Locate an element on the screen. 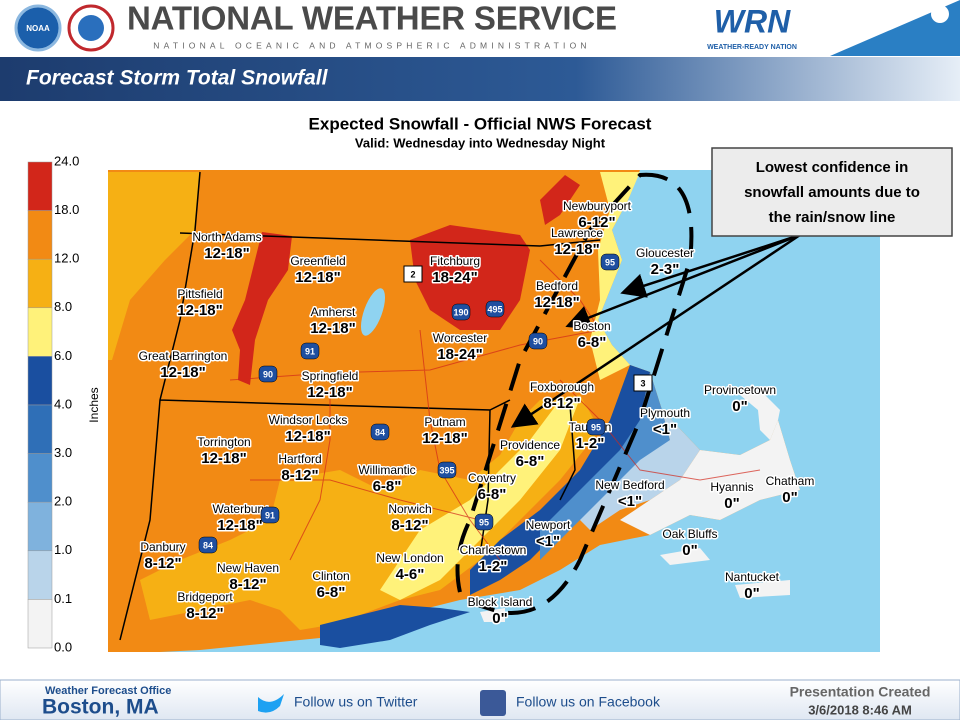 This screenshot has width=960, height=720. route-number: 495 is located at coordinates (494, 309).